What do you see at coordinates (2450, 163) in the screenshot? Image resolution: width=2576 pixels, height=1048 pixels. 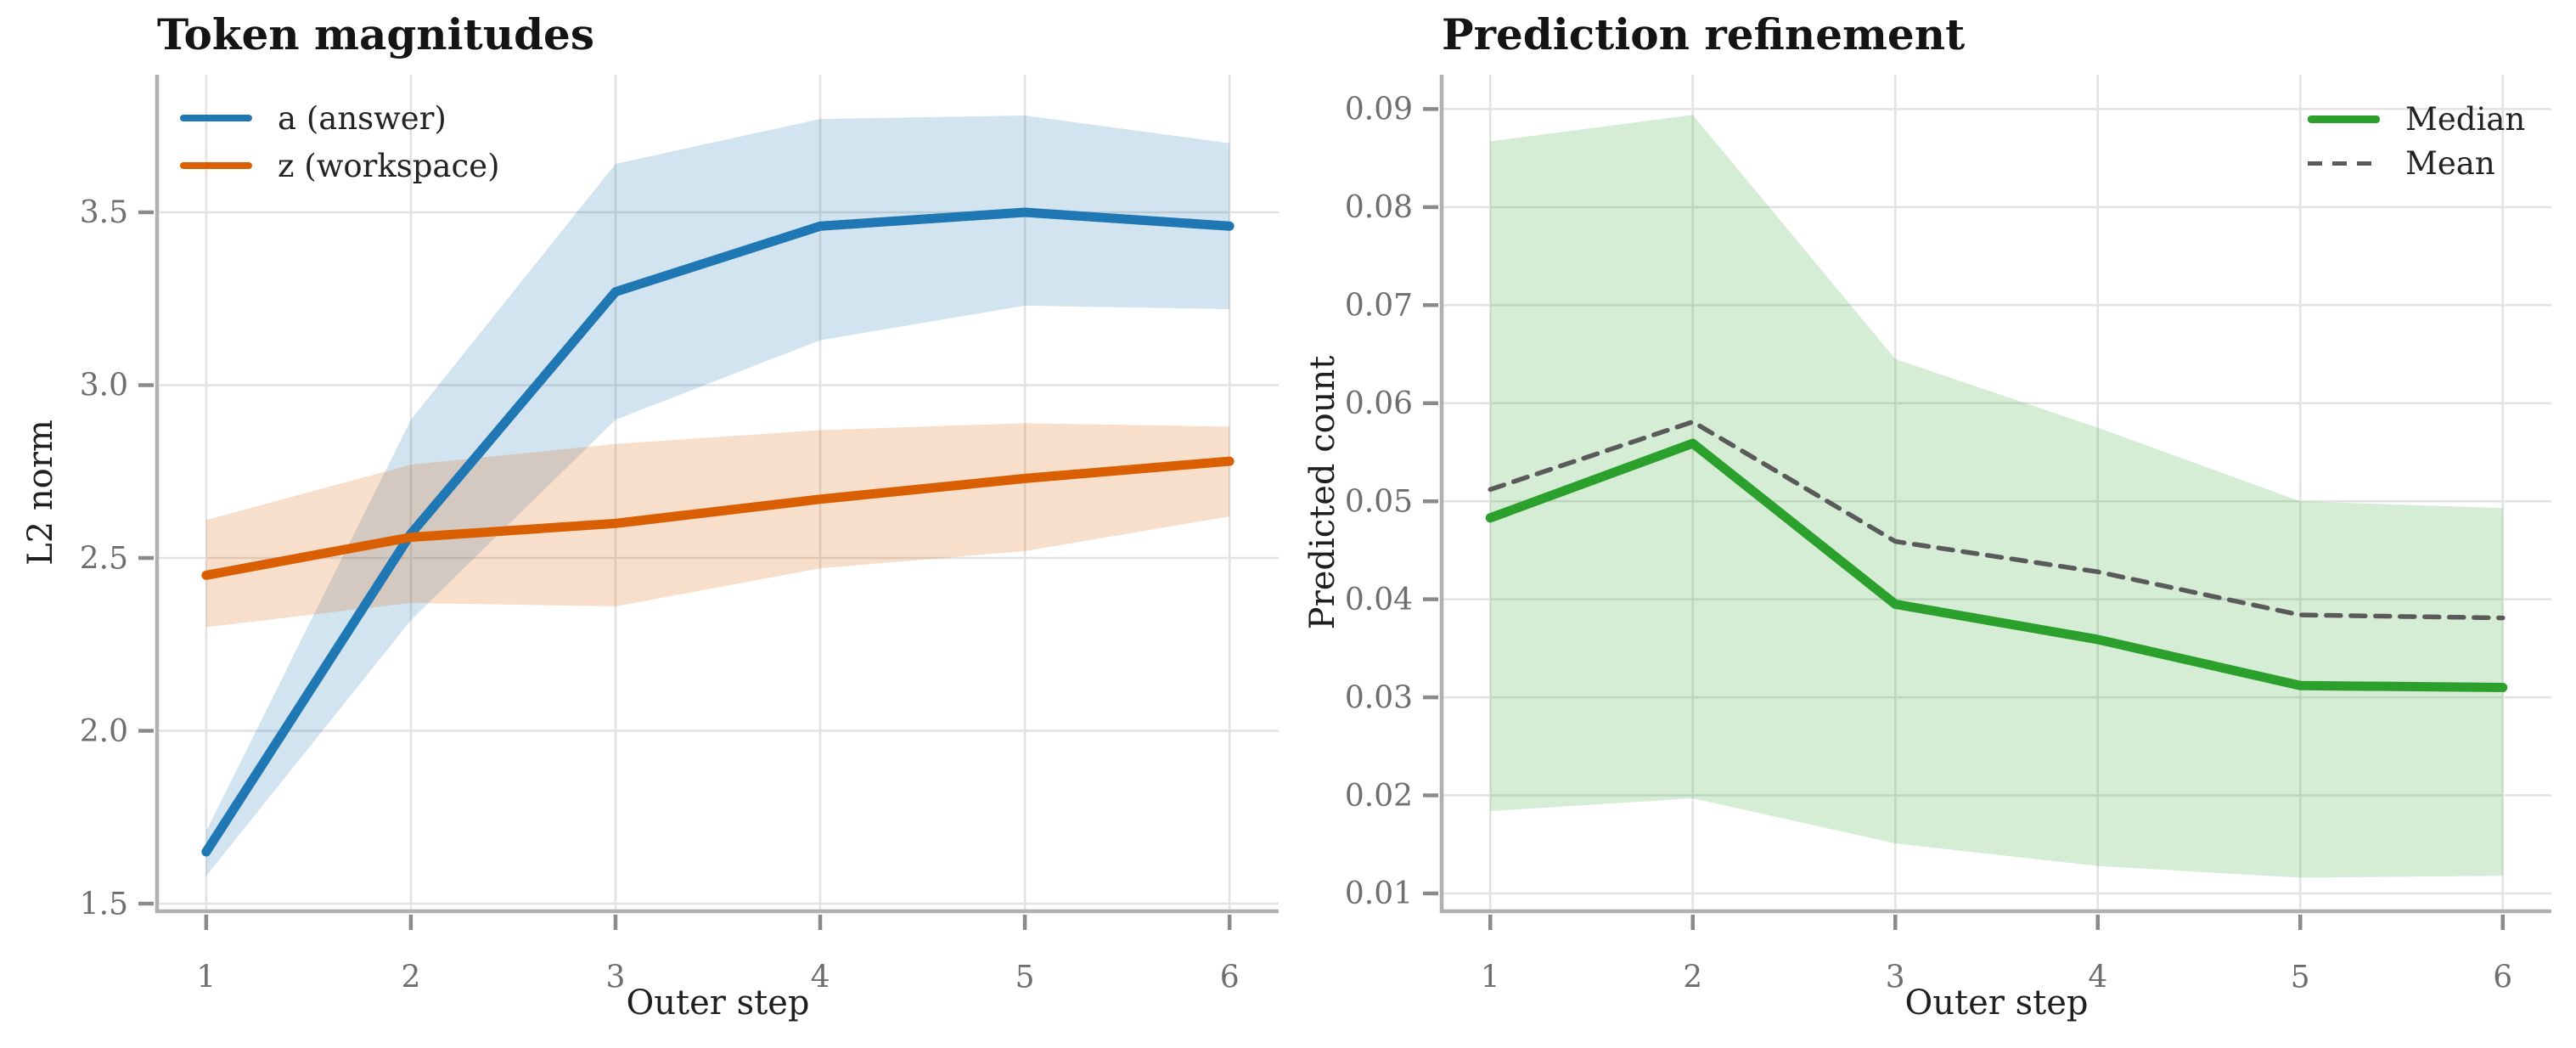 I see `legend-label: Mean` at bounding box center [2450, 163].